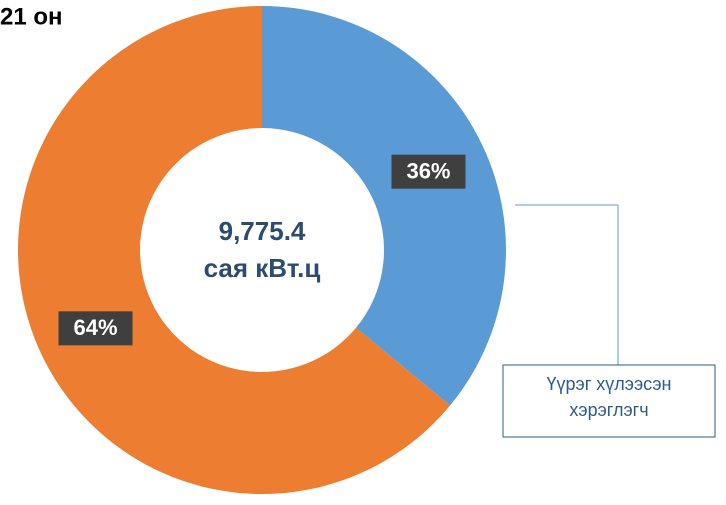 Image resolution: width=726 pixels, height=505 pixels. Describe the element at coordinates (31, 16) in the screenshot. I see `chart-title: 21 он` at that location.